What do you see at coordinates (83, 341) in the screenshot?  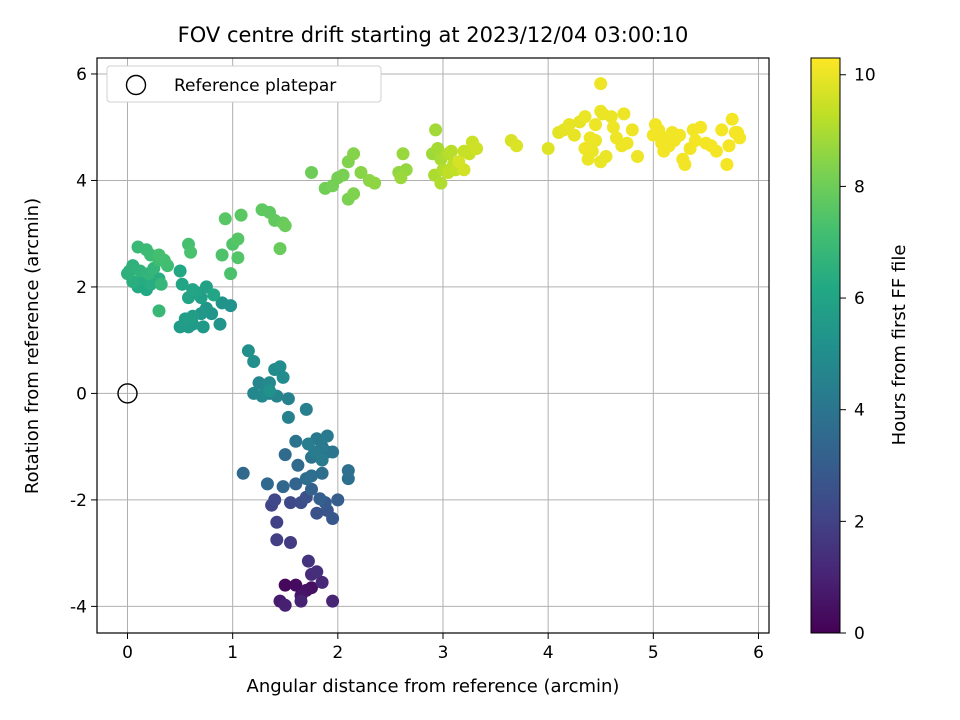 I see `y-axis: -4 -2 0 2 4 6` at bounding box center [83, 341].